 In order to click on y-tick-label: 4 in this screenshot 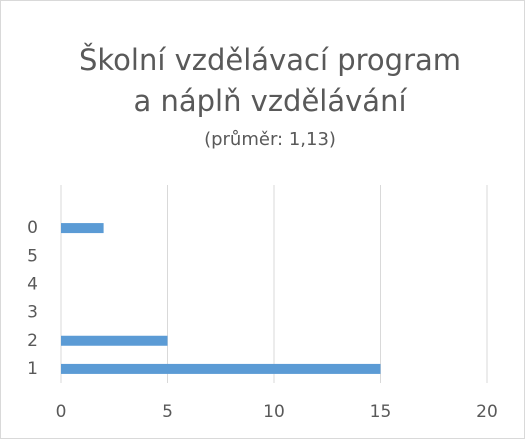, I will do `click(32, 284)`.